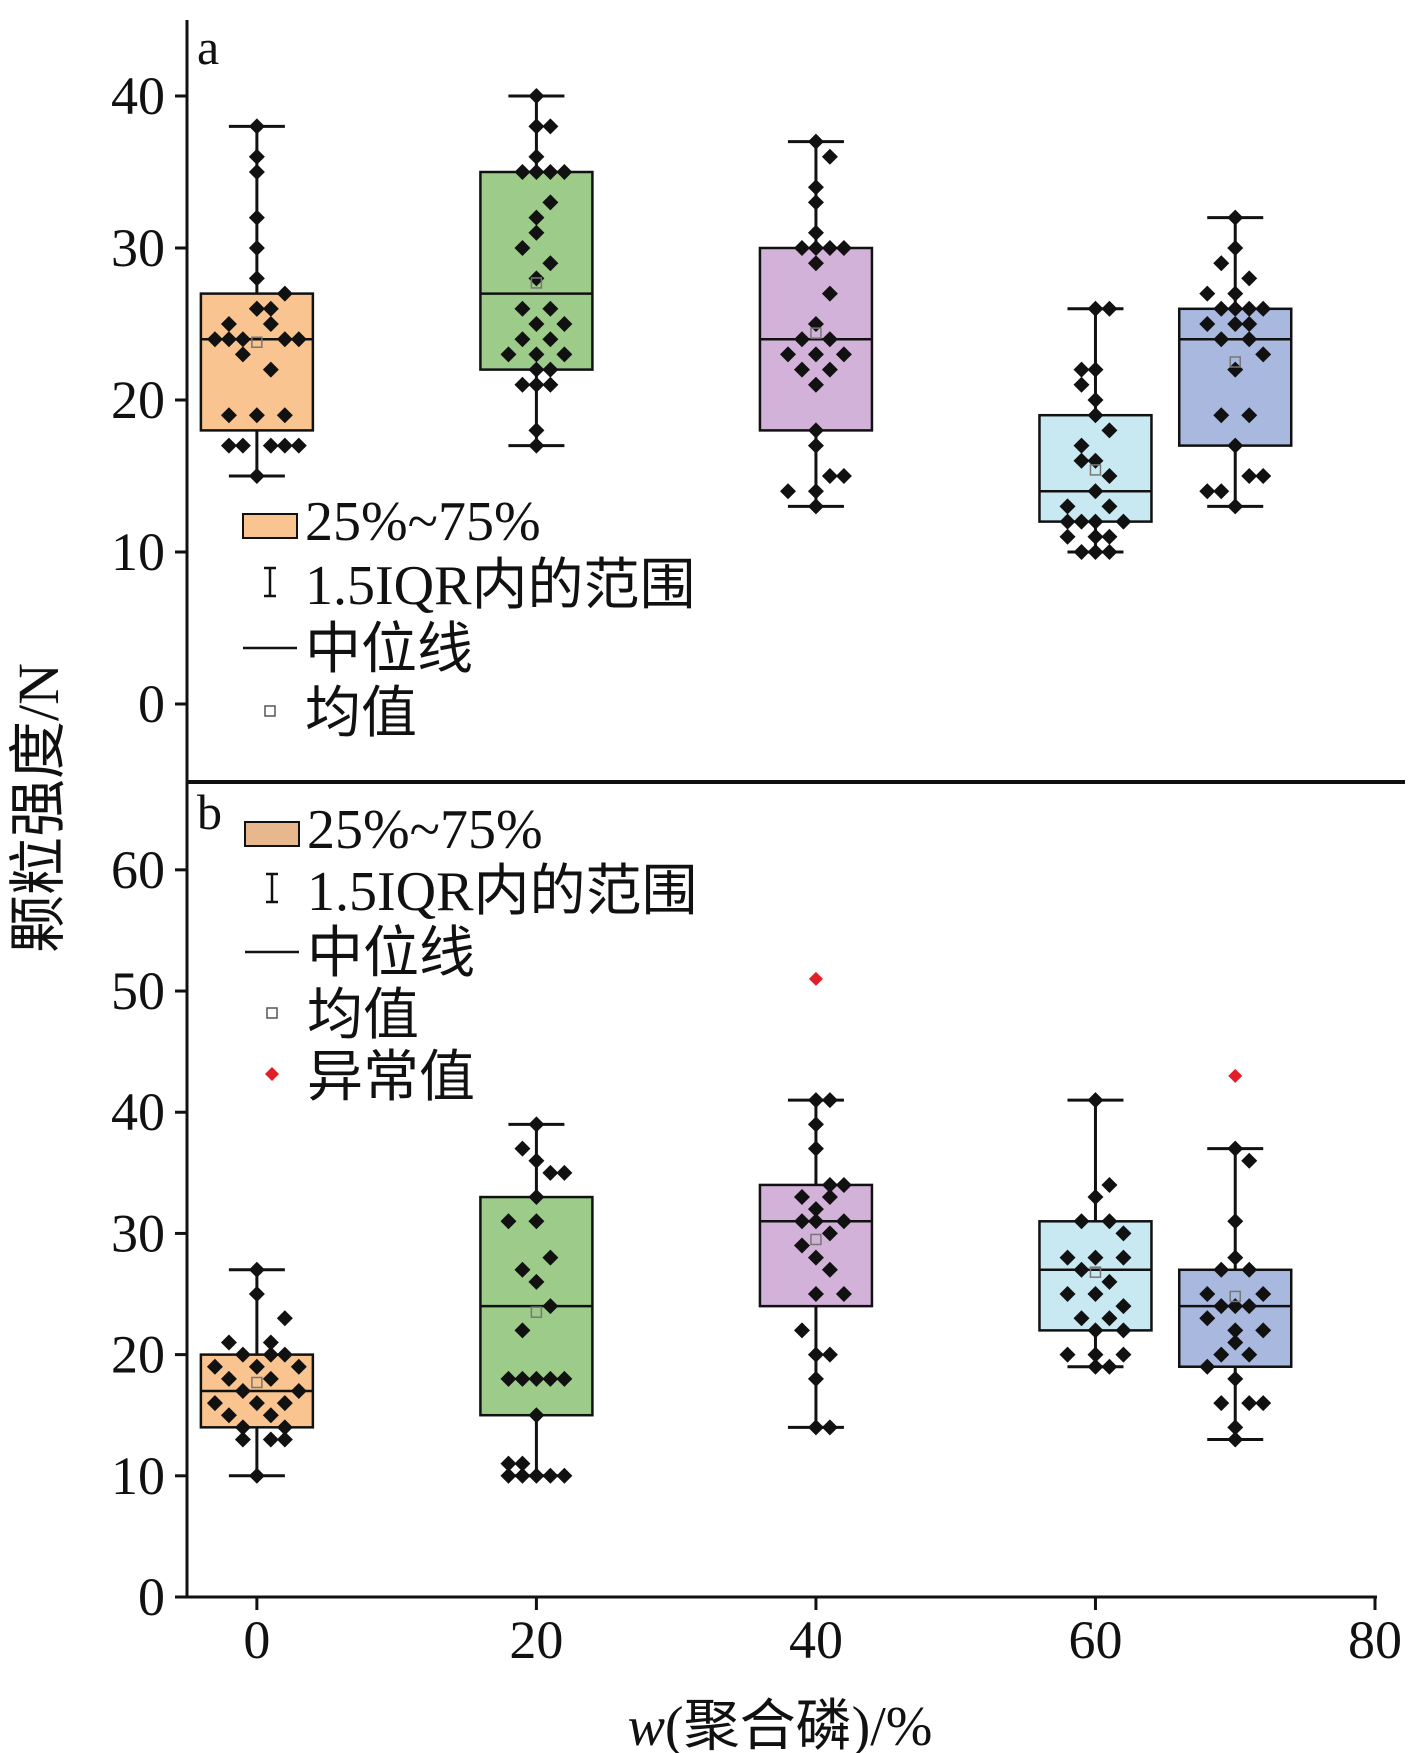  Describe the element at coordinates (138, 870) in the screenshot. I see `y-tick-label: 60` at that location.